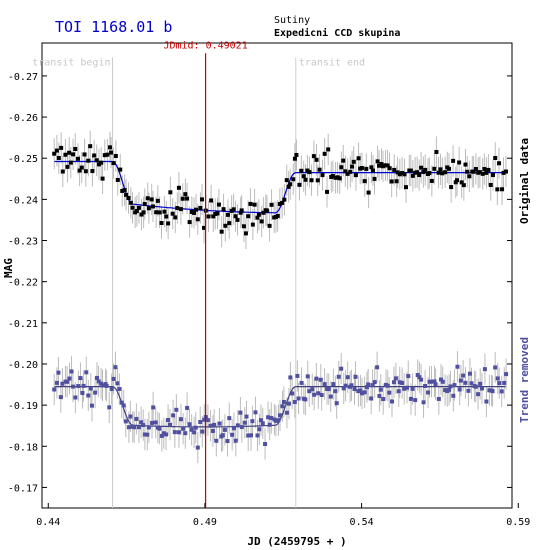  What do you see at coordinates (23, 242) in the screenshot?
I see `y-tick-label: -0.23` at bounding box center [23, 242].